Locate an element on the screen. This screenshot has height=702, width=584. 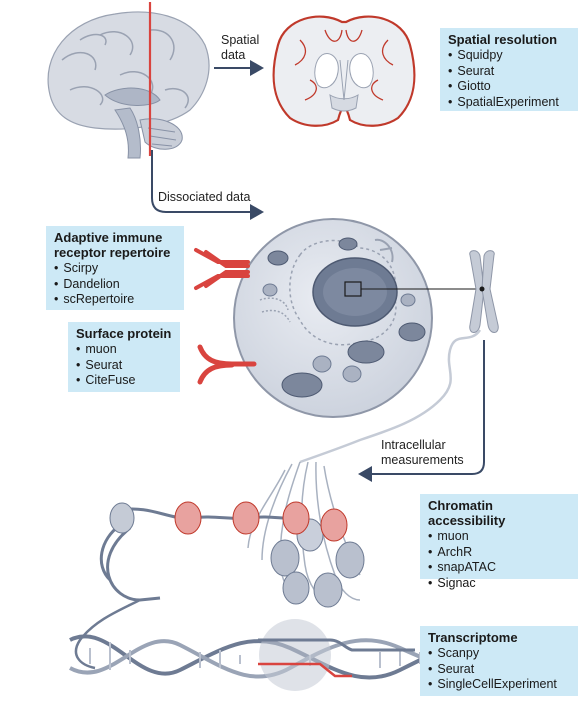
tool-item: Scirpy is located at coordinates (115, 269).